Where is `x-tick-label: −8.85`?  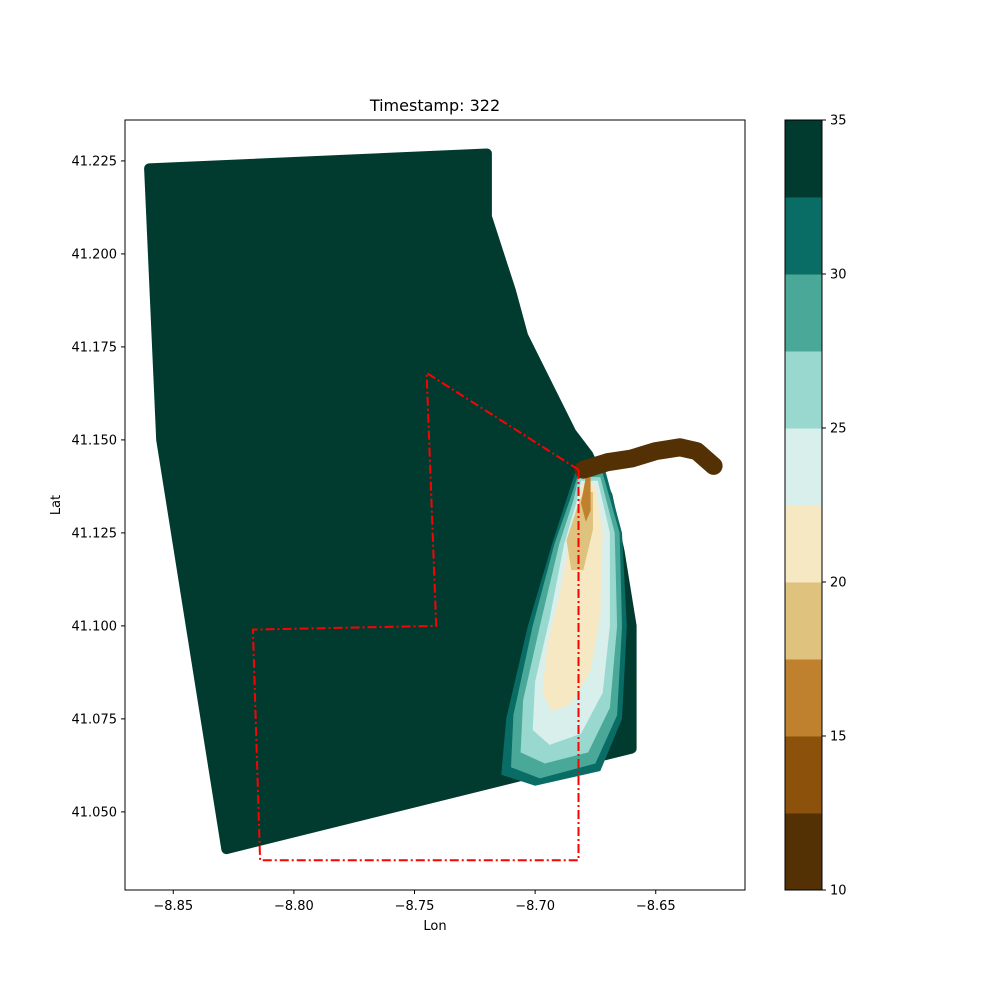
x-tick-label: −8.85 is located at coordinates (173, 906).